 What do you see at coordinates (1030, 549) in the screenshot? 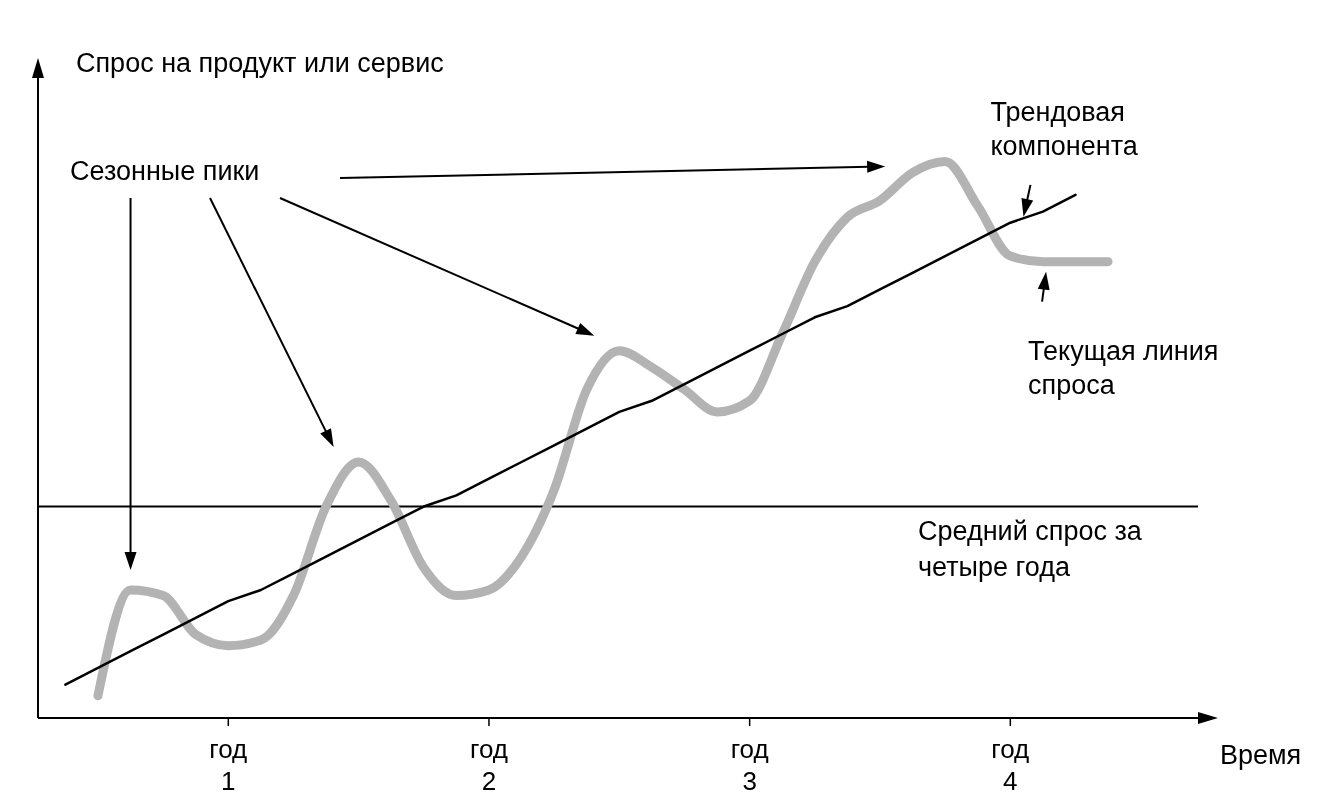
I see `ref-line-label: Средний спрос за четыре года` at bounding box center [1030, 549].